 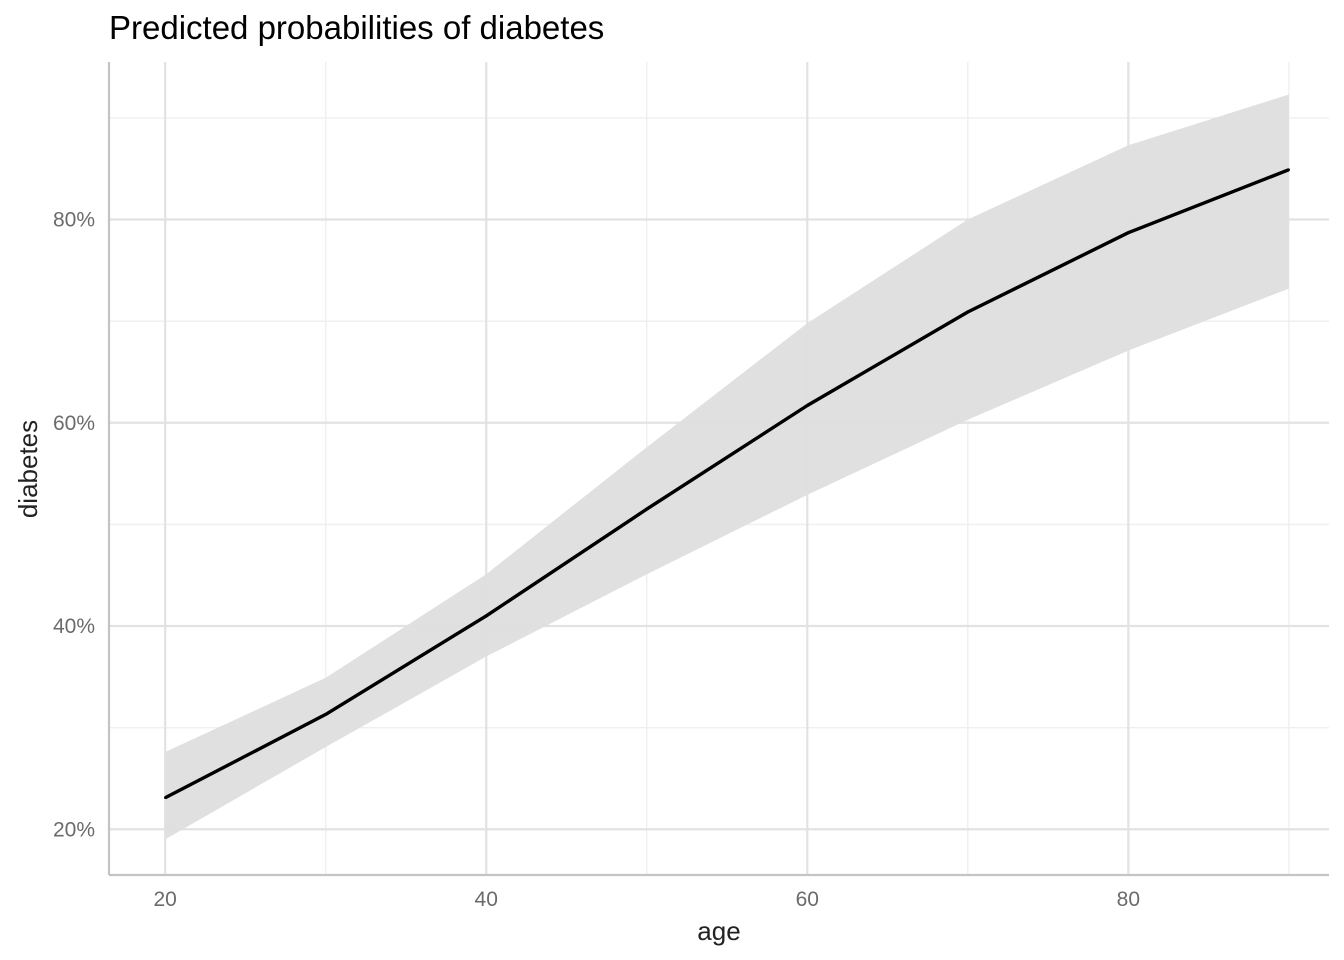 What do you see at coordinates (74, 829) in the screenshot?
I see `y-tick-label: 20%` at bounding box center [74, 829].